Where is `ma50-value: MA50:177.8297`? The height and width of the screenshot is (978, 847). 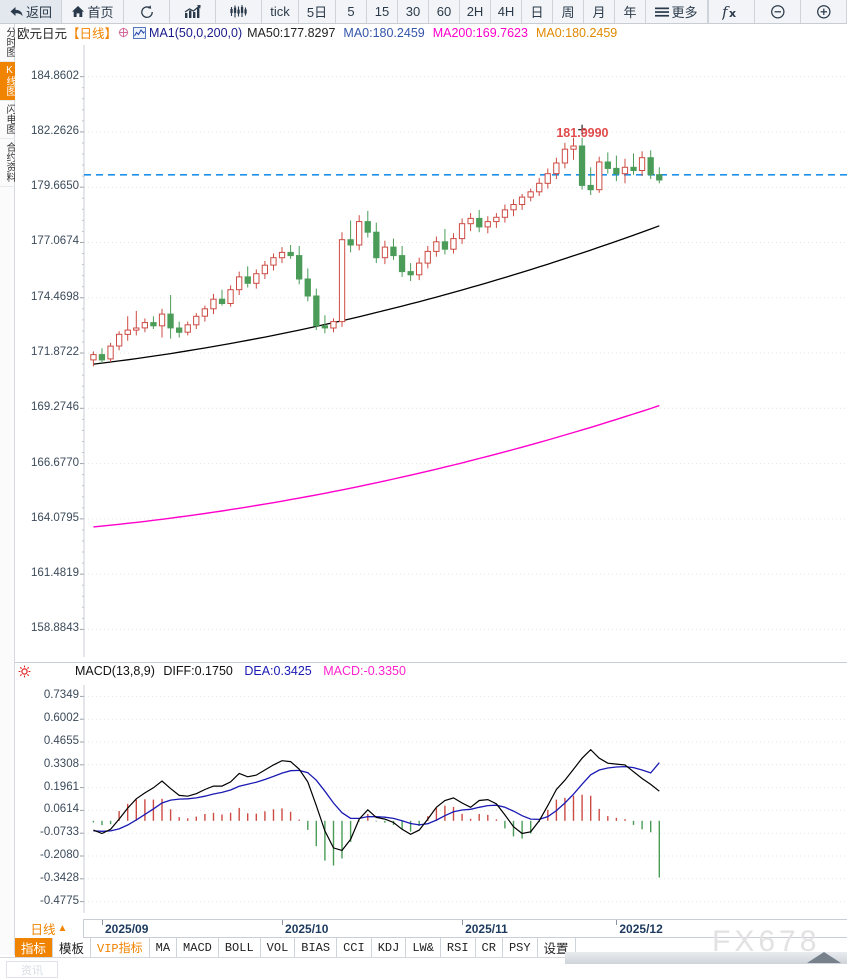 ma50-value: MA50:177.8297 is located at coordinates (291, 32).